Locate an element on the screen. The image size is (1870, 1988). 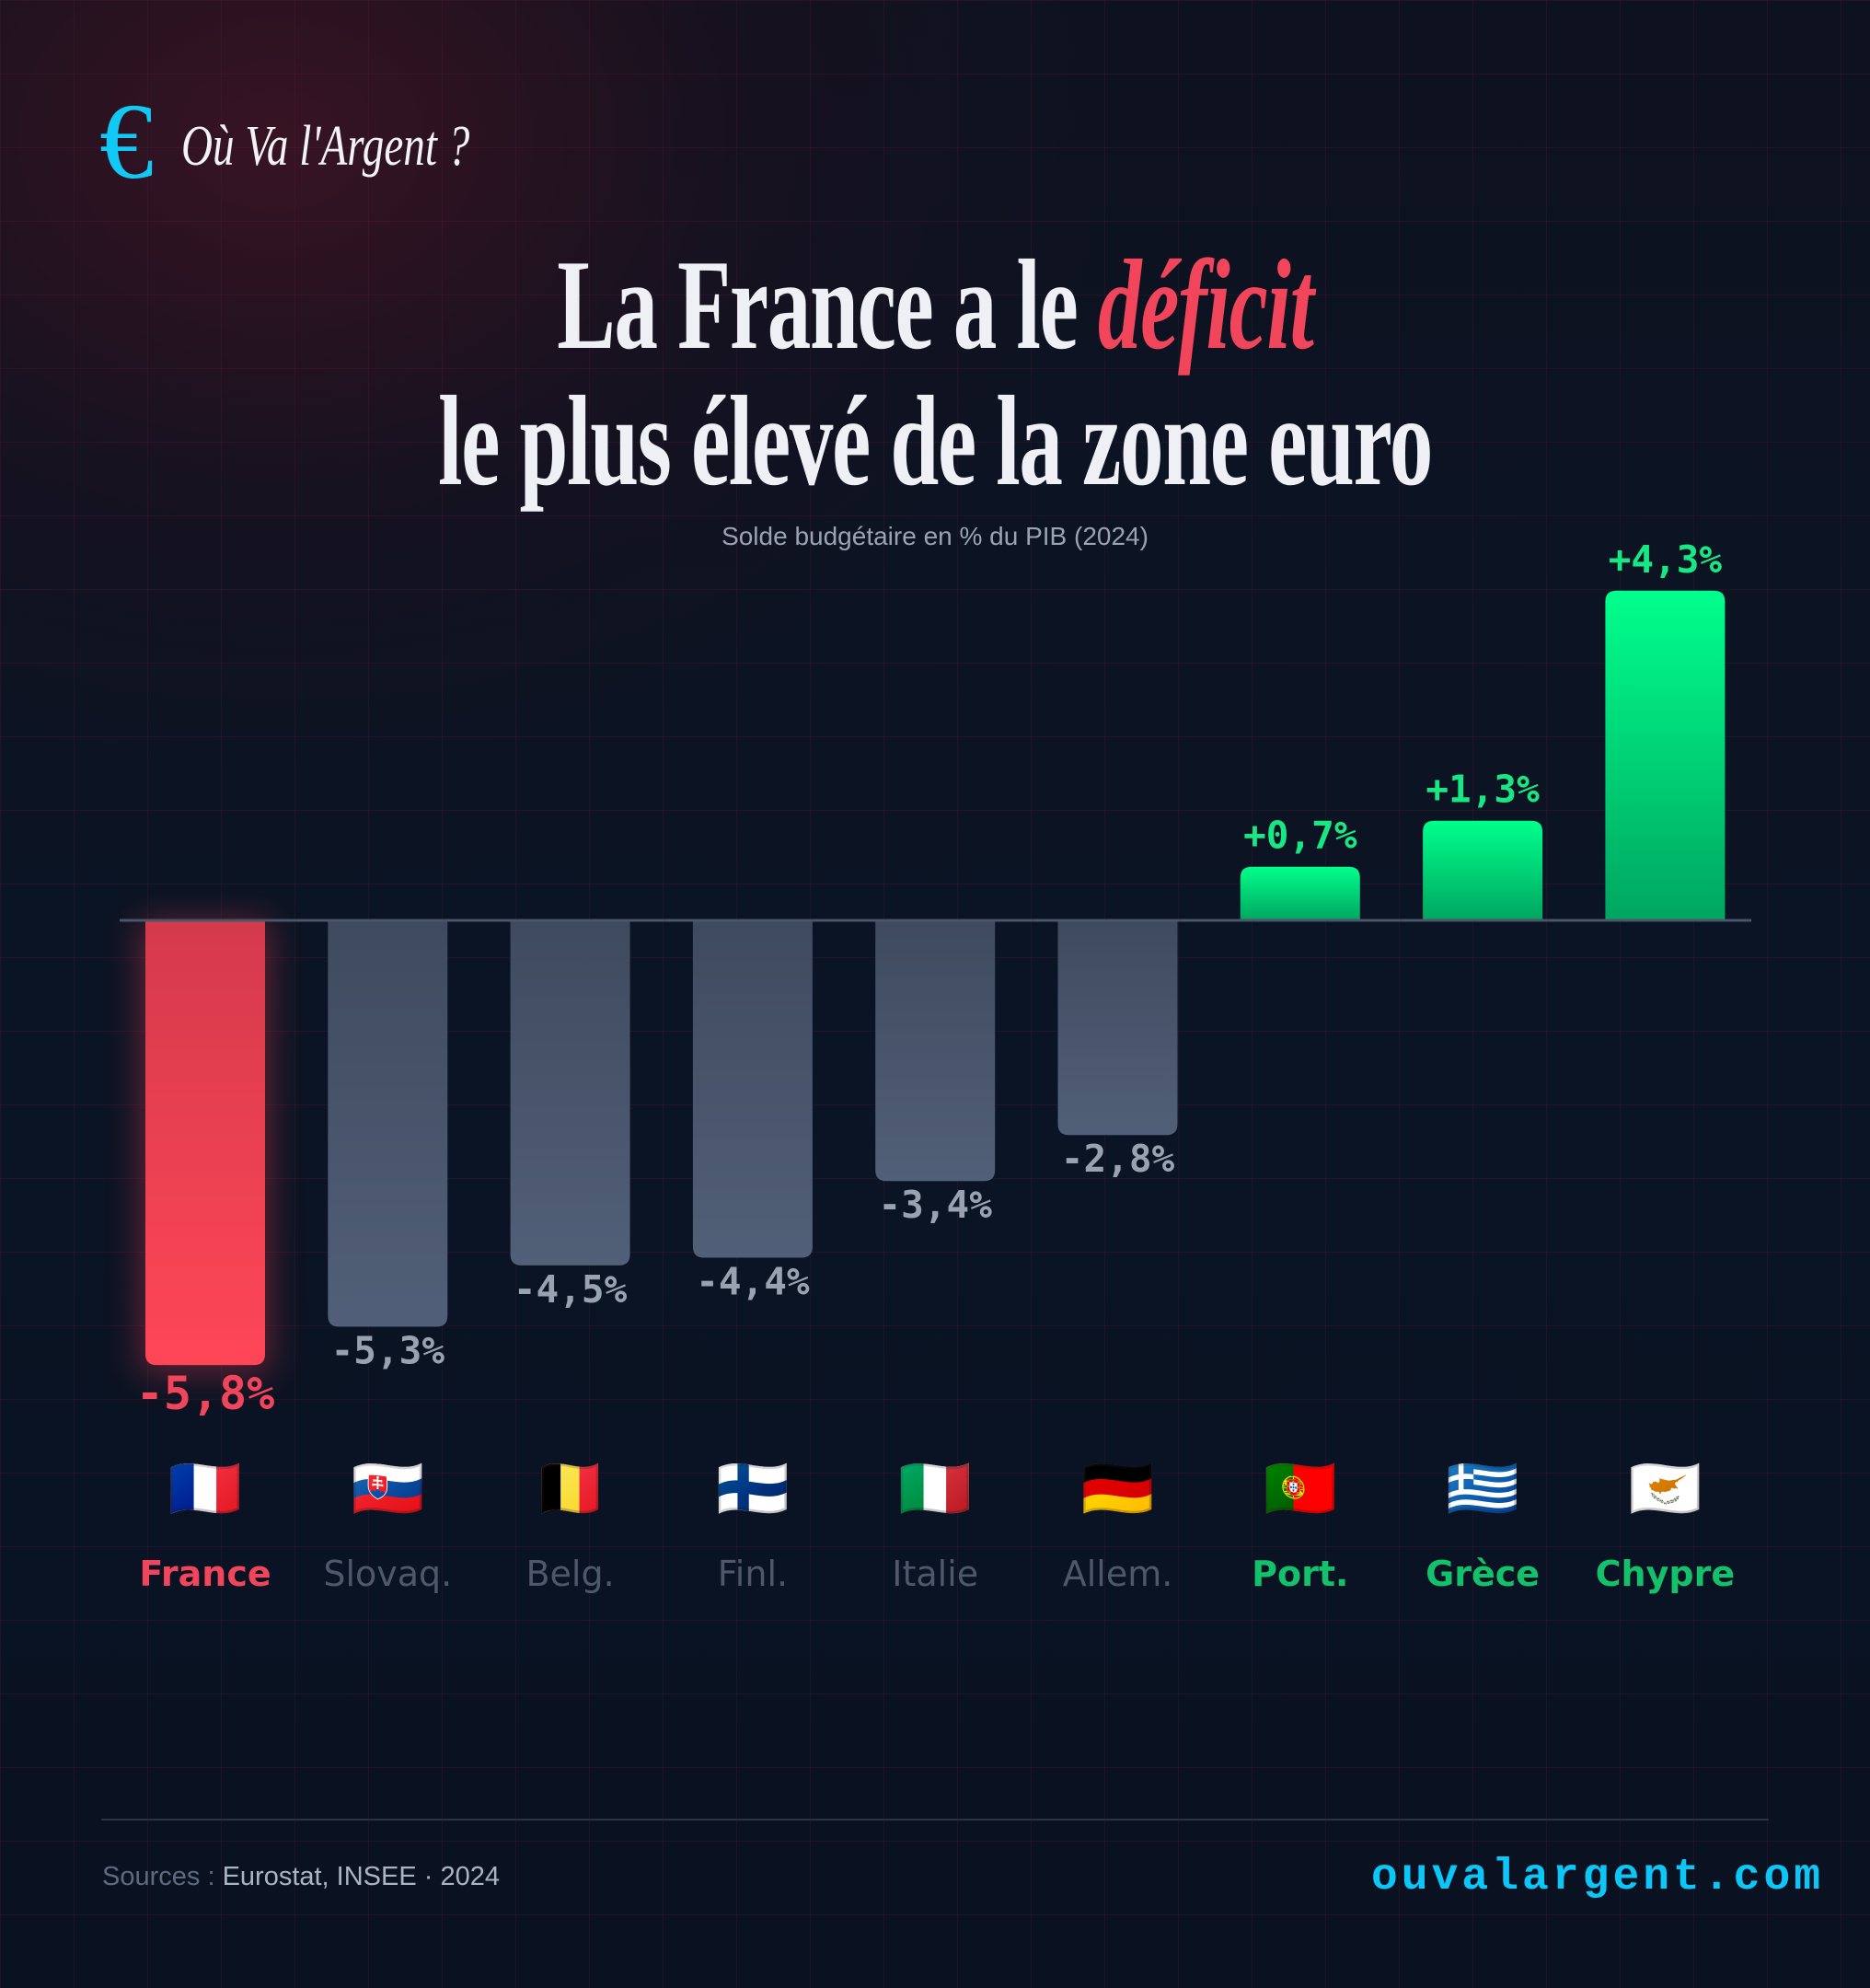
category-label: Port. is located at coordinates (1300, 1574).